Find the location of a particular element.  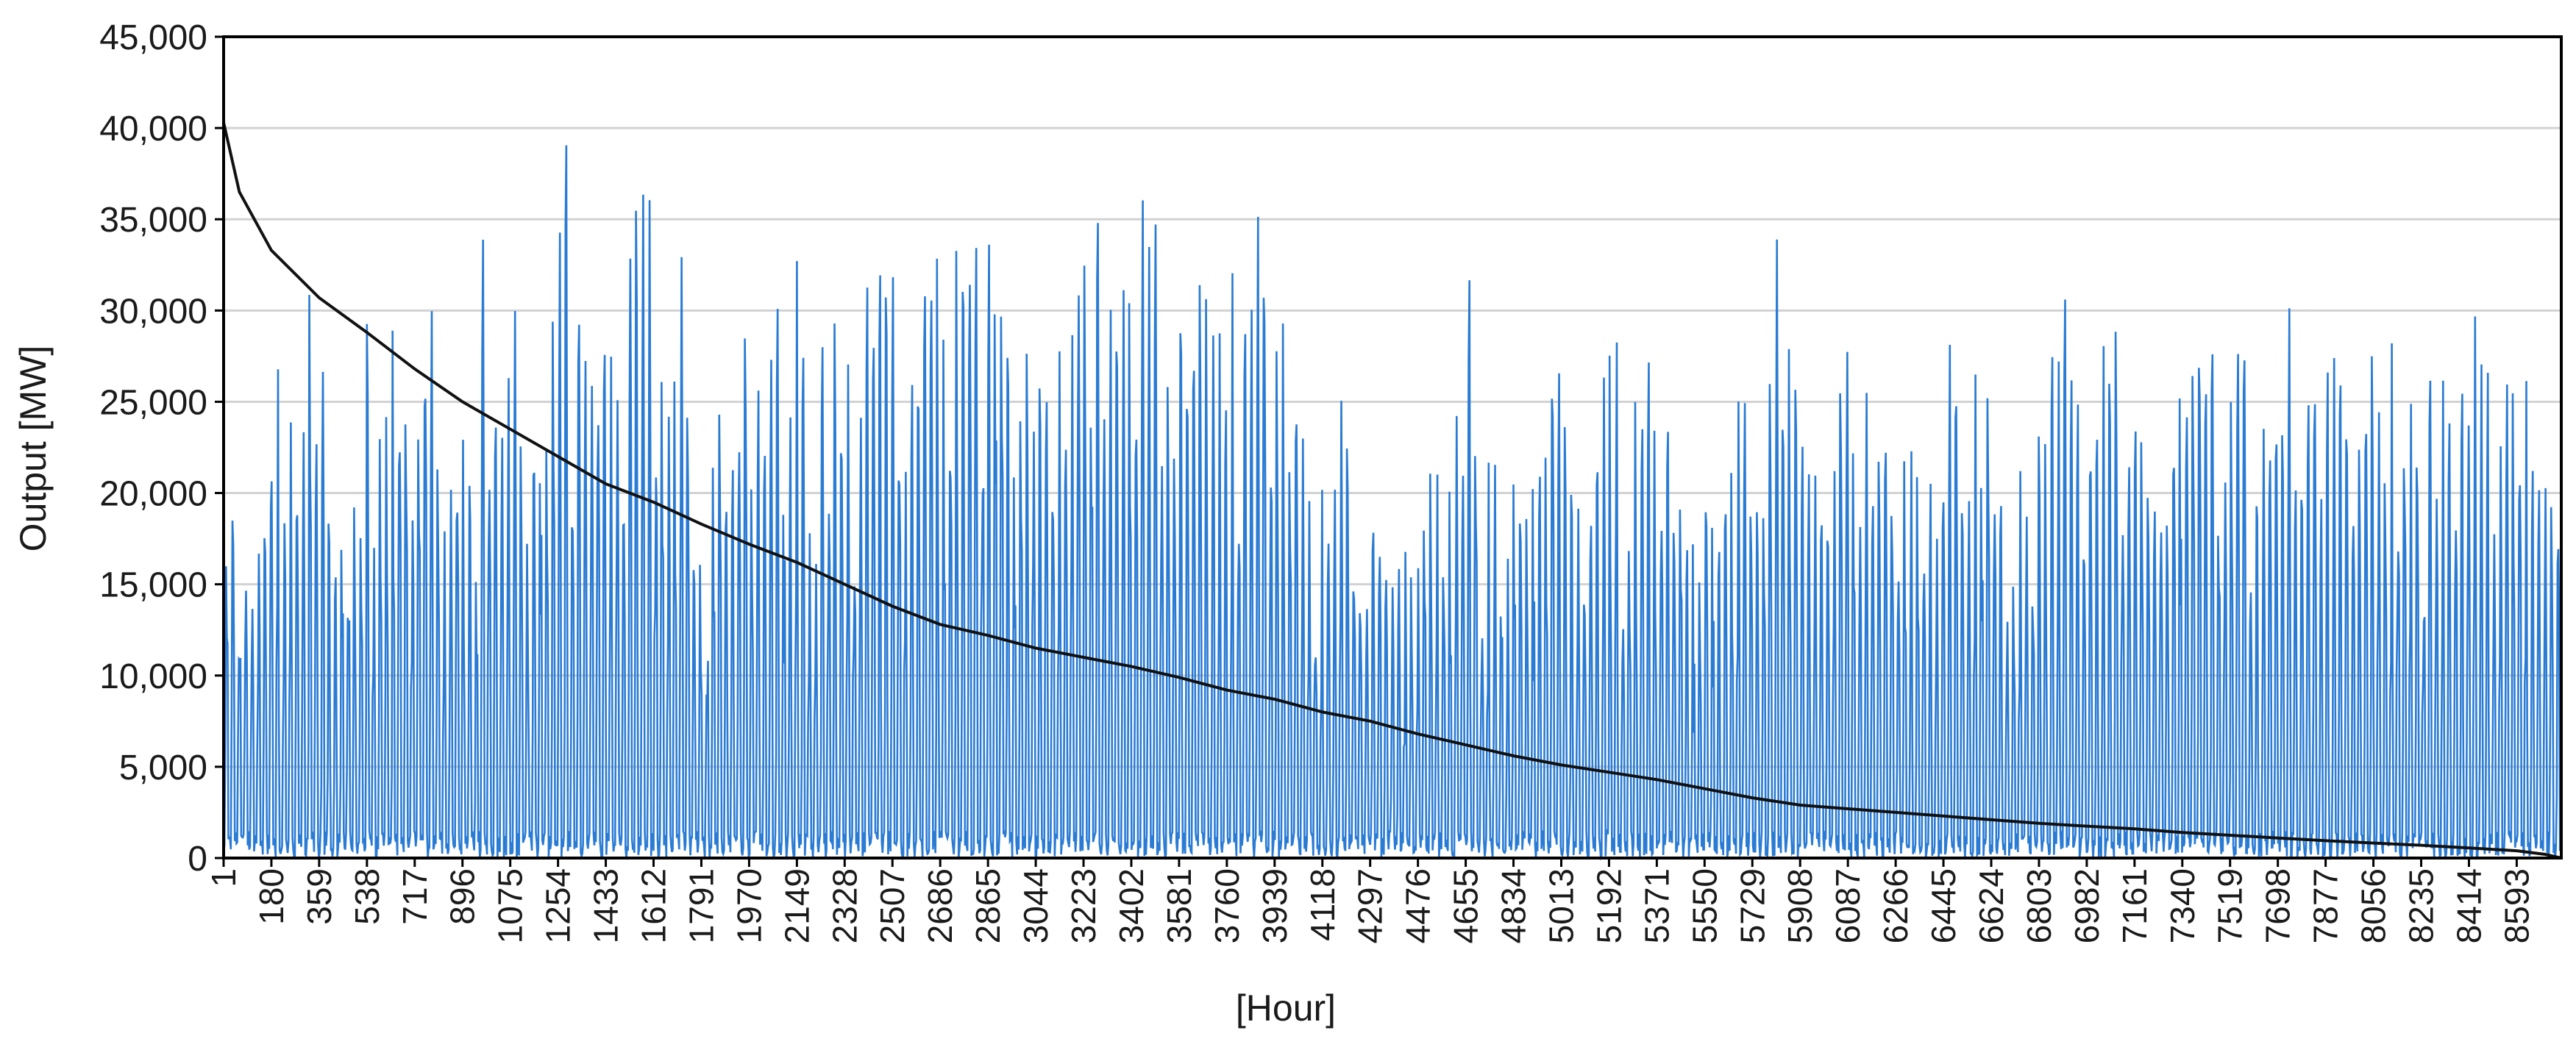

x-tick-label: 1612 is located at coordinates (654, 905).